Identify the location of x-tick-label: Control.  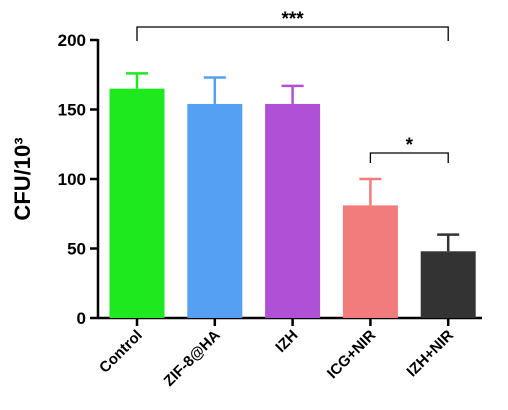
(121, 352).